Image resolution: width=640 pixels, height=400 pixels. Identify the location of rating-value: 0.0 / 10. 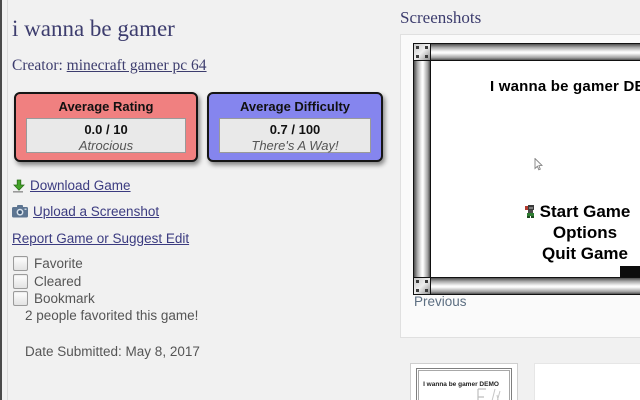
(106, 129).